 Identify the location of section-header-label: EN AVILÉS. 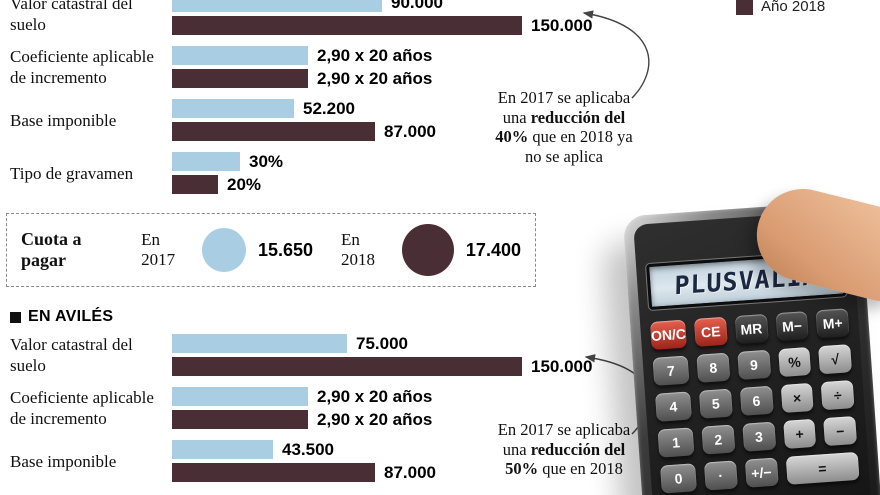
(71, 316).